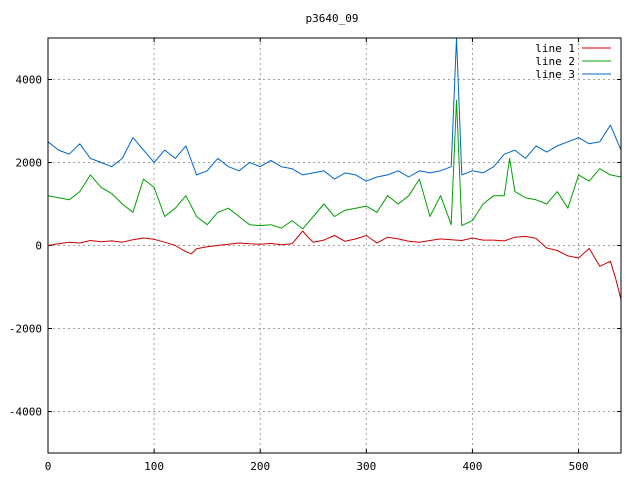  Describe the element at coordinates (29, 163) in the screenshot. I see `y-tick-label: 2000` at that location.